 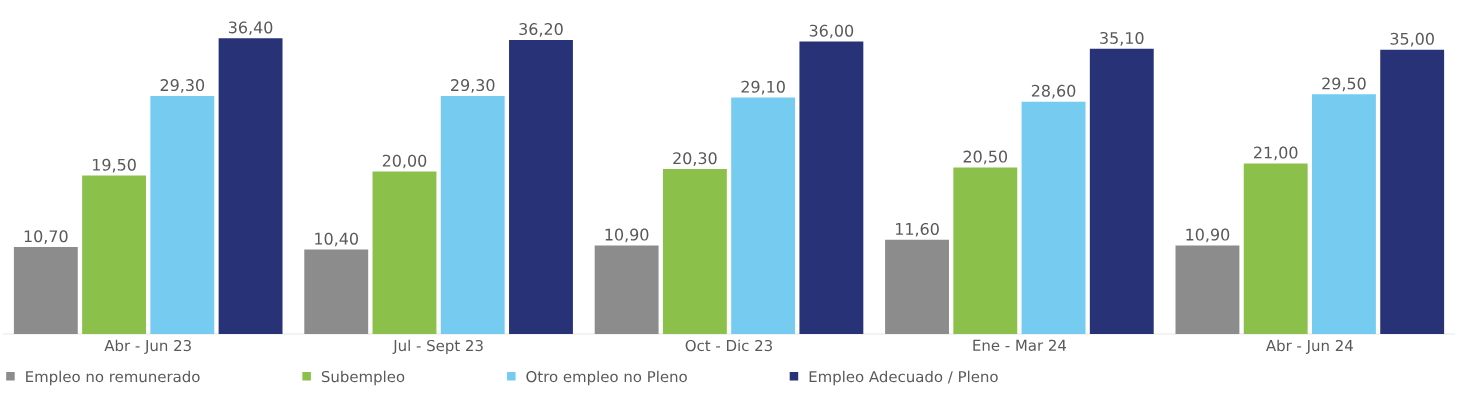 I want to click on x-tick-label: Oct - Dic 23, so click(x=728, y=345).